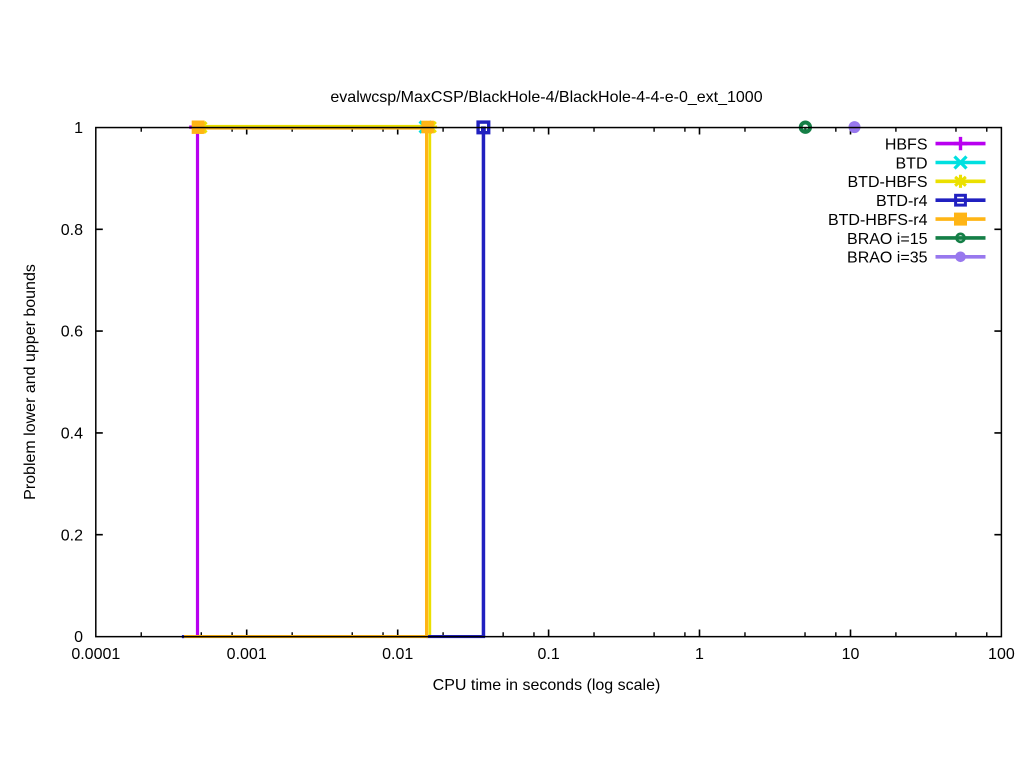 The width and height of the screenshot is (1024, 768). Describe the element at coordinates (78, 637) in the screenshot. I see `svg-text: 0` at that location.